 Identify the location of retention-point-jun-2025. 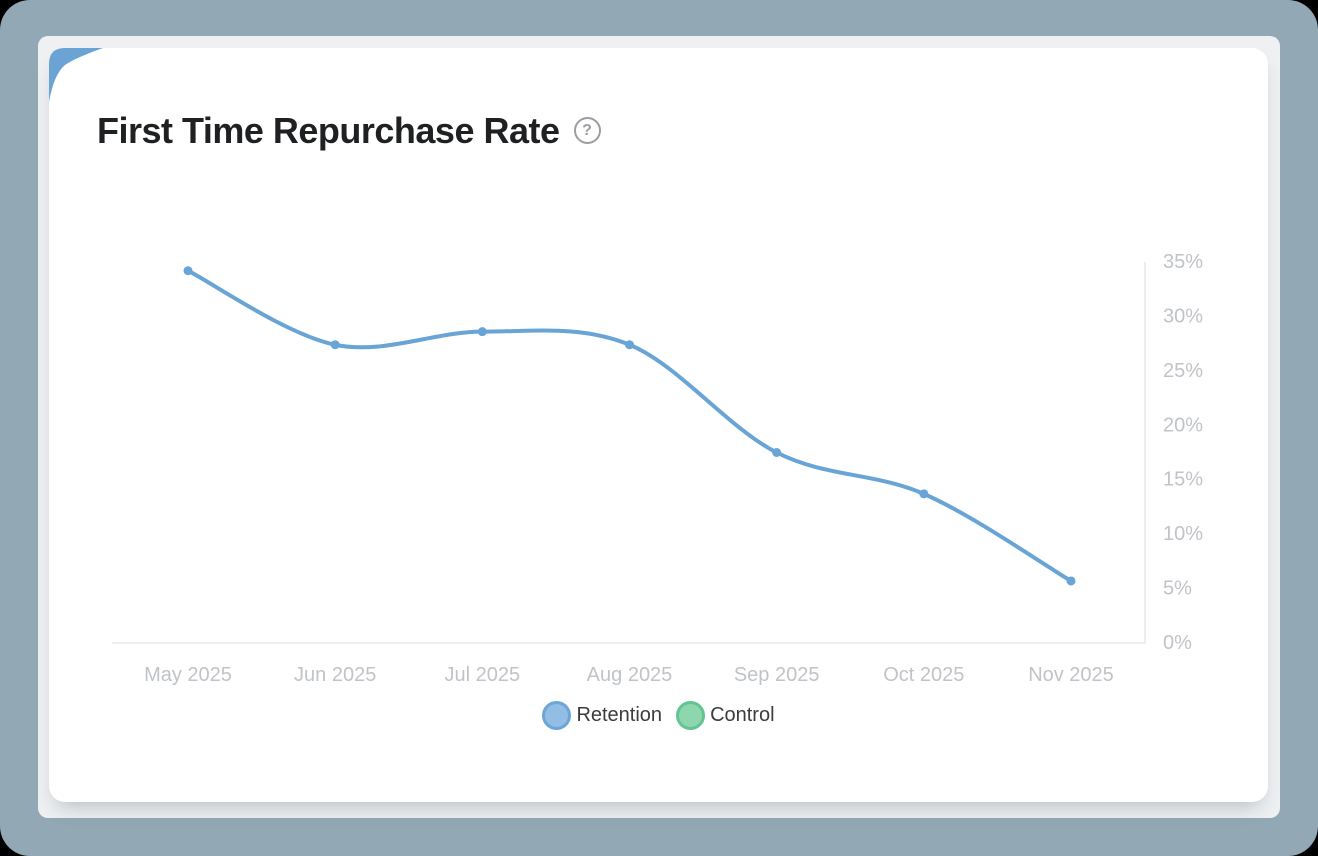
(335, 345).